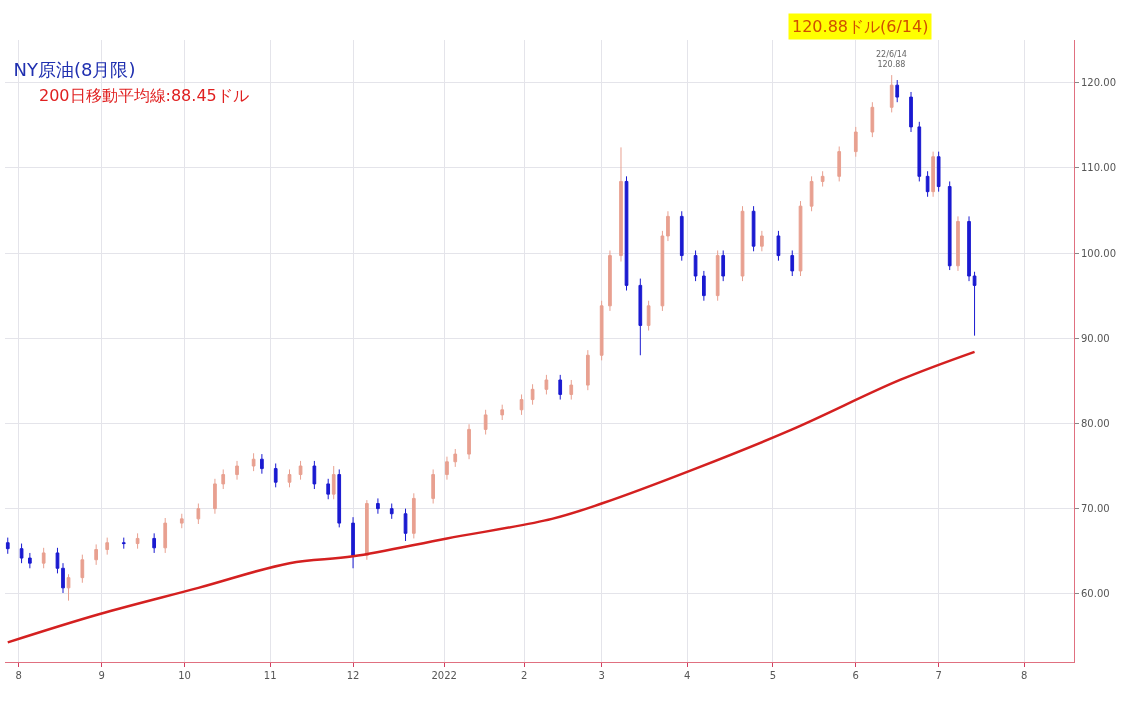  I want to click on annotation: 200日移動平均線:88.45ドル, so click(144, 95).